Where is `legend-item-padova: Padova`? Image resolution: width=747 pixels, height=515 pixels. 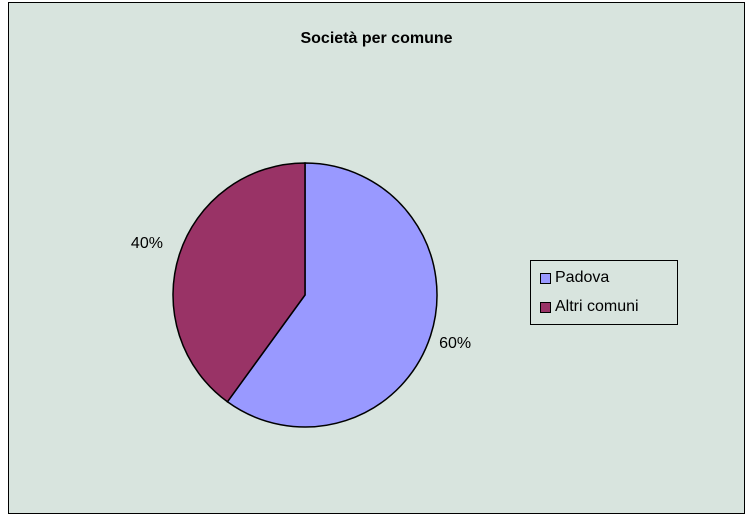
legend-item-padova: Padova is located at coordinates (574, 278).